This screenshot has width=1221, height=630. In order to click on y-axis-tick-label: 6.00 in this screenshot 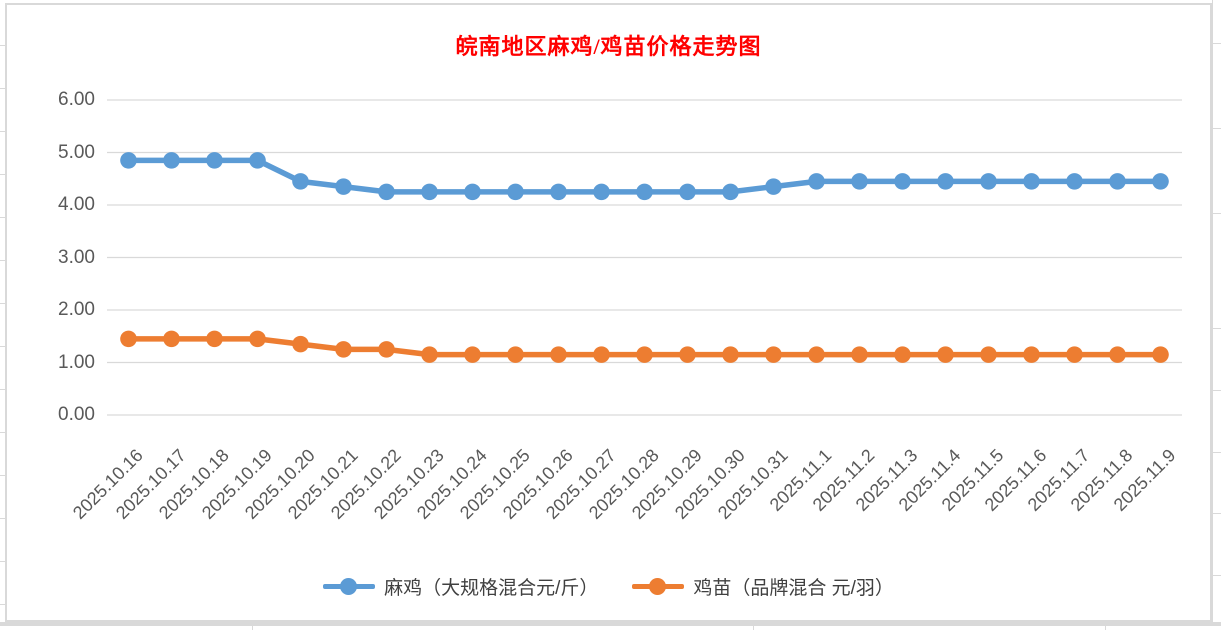, I will do `click(76, 99)`.